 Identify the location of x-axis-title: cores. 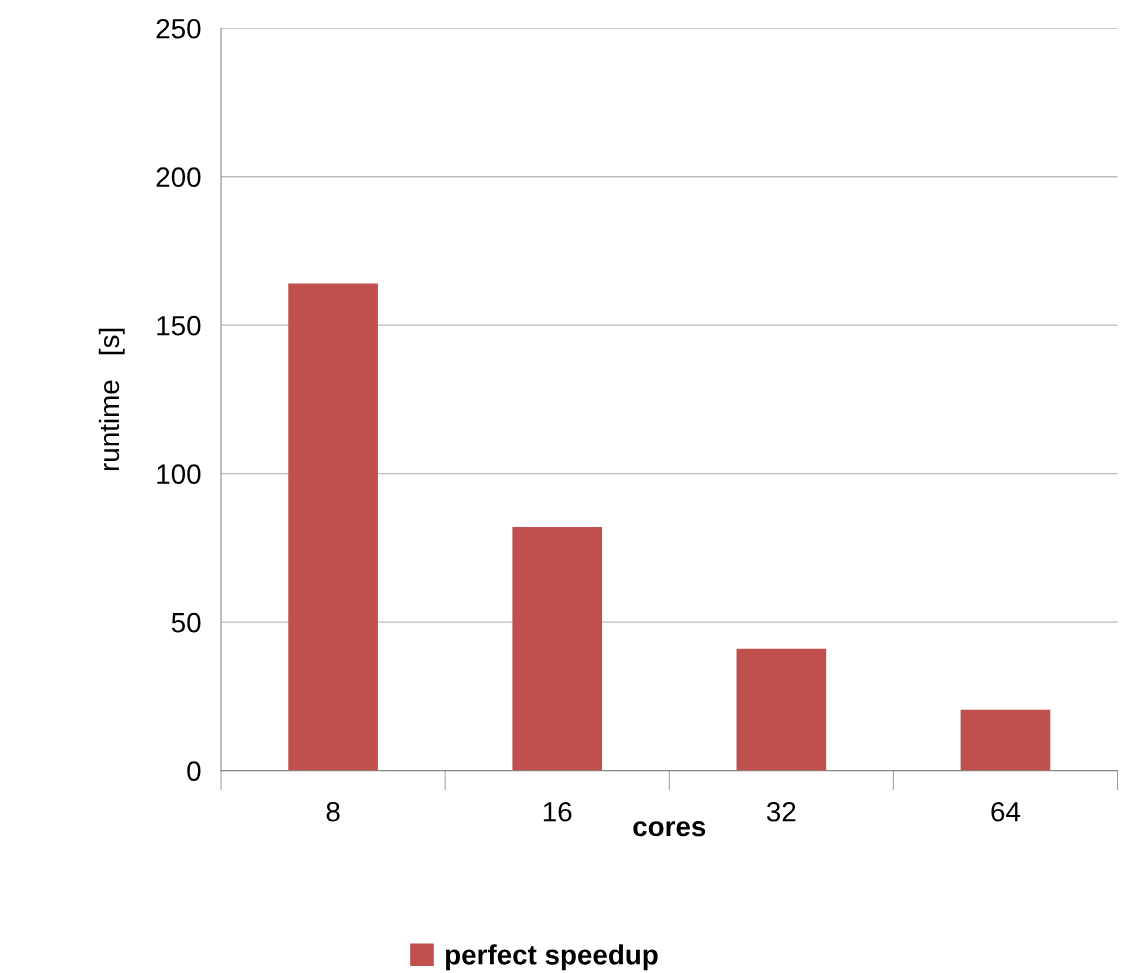
(669, 829).